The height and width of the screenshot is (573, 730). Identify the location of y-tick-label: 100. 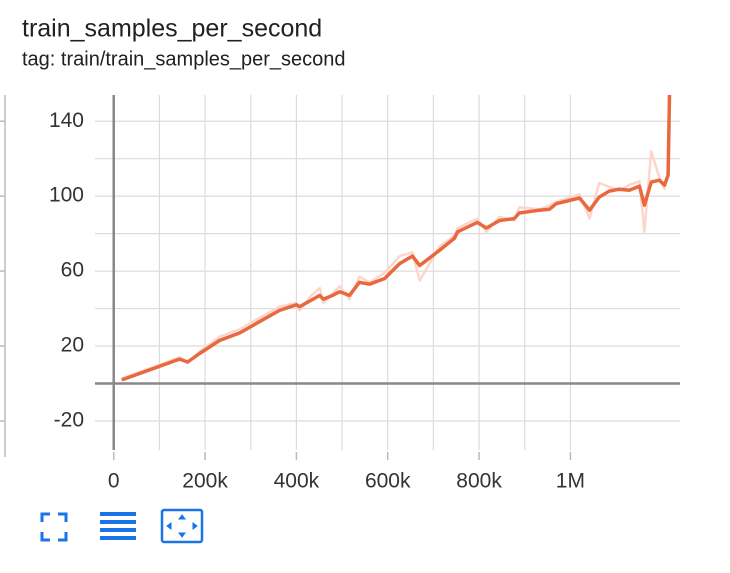
(66, 195).